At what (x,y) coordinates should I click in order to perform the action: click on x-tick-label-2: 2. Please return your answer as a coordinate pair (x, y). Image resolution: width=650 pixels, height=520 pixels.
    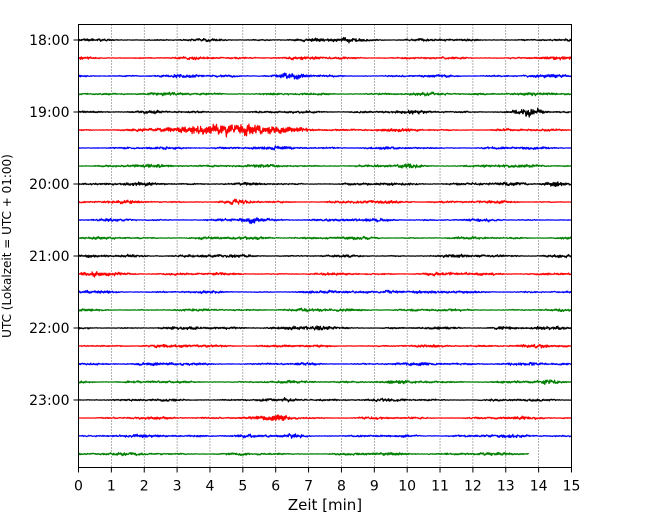
    Looking at the image, I should click on (144, 487).